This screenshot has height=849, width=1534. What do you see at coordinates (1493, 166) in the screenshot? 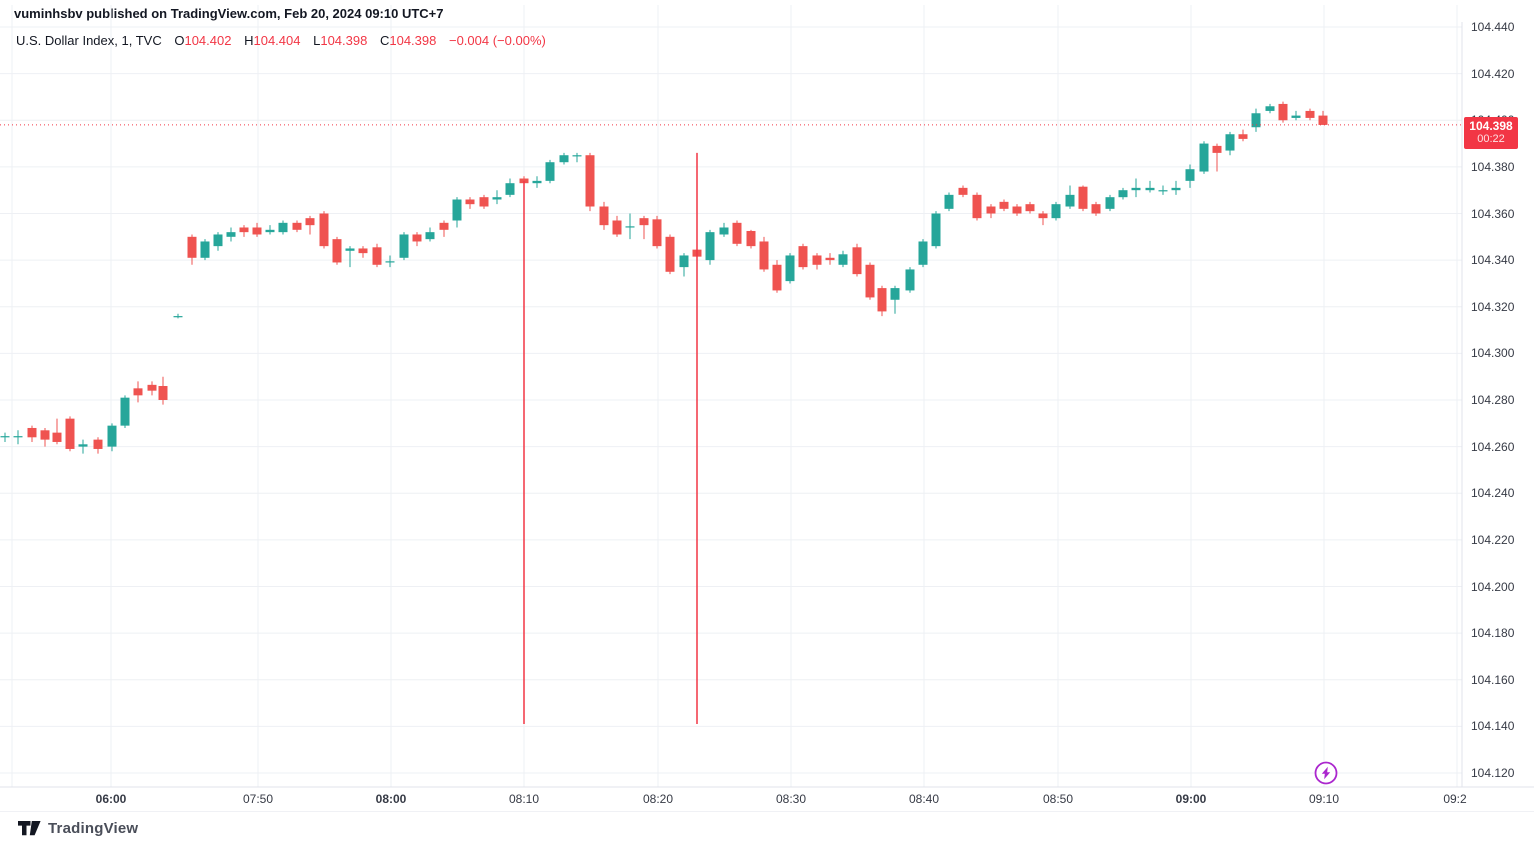
I see `price-tick-label: 104.380` at bounding box center [1493, 166].